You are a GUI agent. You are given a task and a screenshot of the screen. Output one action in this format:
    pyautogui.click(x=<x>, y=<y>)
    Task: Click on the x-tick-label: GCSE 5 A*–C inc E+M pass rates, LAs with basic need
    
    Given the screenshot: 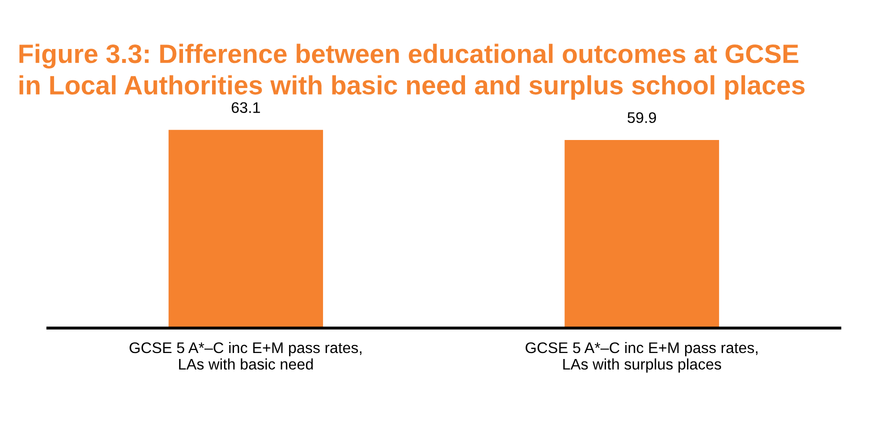 What is the action you would take?
    pyautogui.click(x=246, y=356)
    